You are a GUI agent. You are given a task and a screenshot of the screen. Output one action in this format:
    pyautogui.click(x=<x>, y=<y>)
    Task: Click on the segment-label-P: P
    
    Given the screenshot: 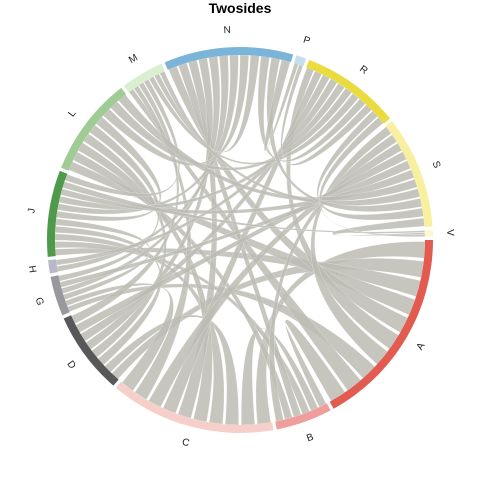 What is the action you would take?
    pyautogui.click(x=307, y=41)
    